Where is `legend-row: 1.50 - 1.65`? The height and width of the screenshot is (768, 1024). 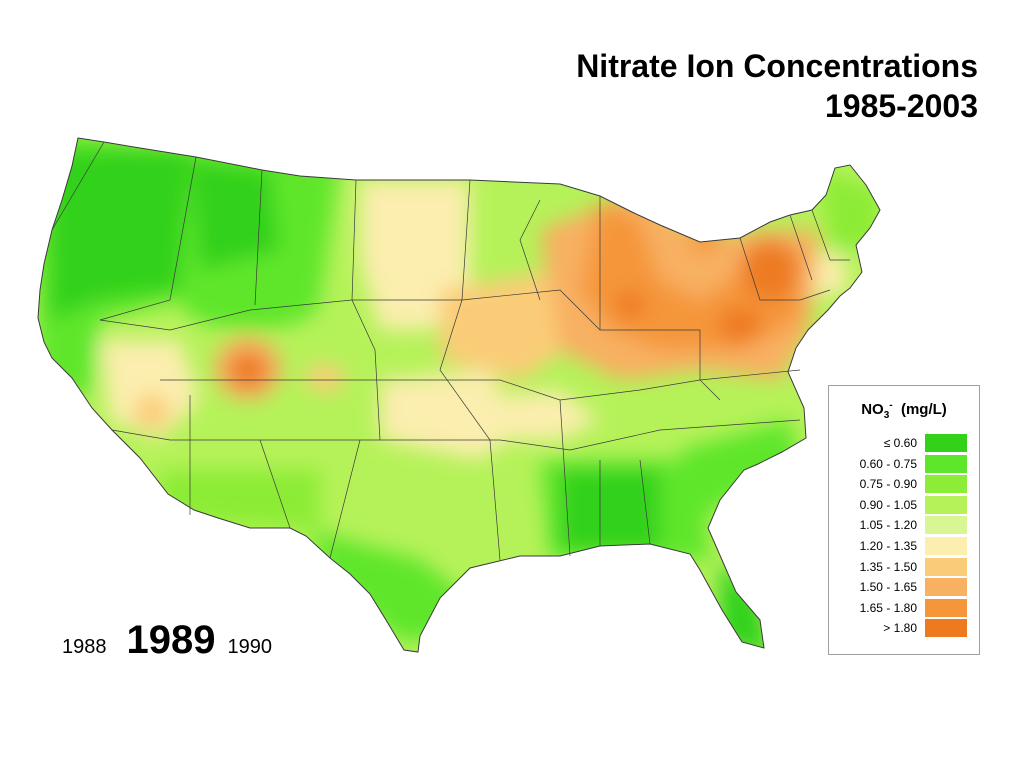 legend-row: 1.50 - 1.65 is located at coordinates (904, 587).